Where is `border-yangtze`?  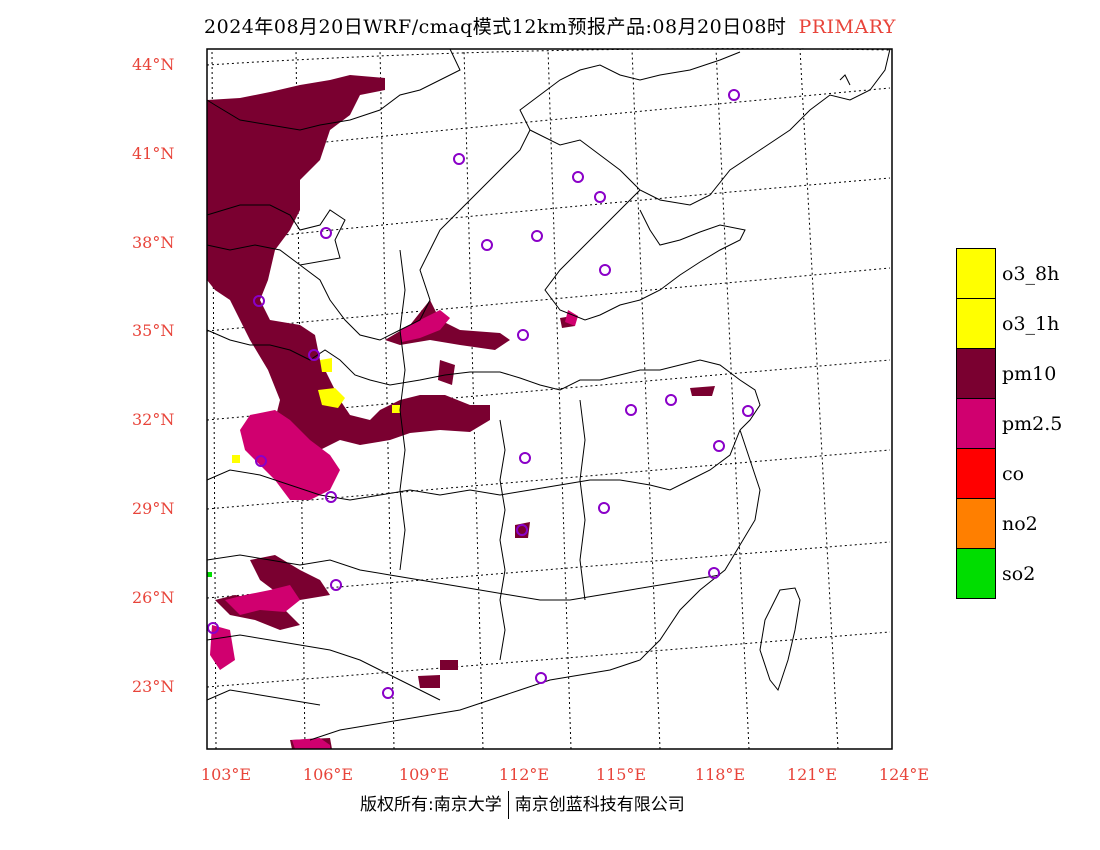 border-yangtze is located at coordinates (473, 465).